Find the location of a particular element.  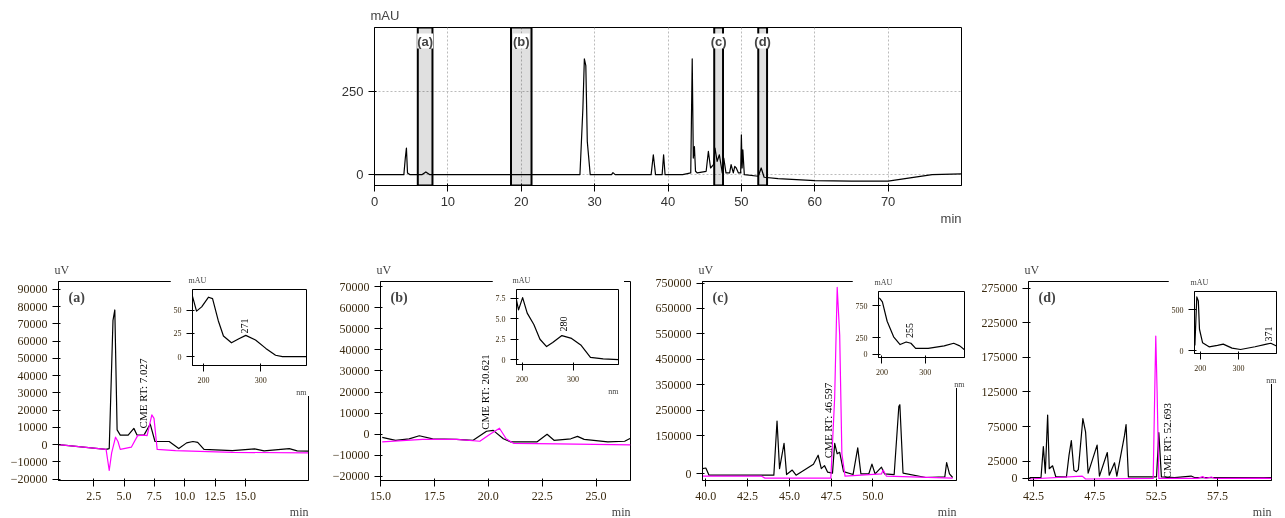

annotation: CME RT: 52.693 is located at coordinates (1166, 440).